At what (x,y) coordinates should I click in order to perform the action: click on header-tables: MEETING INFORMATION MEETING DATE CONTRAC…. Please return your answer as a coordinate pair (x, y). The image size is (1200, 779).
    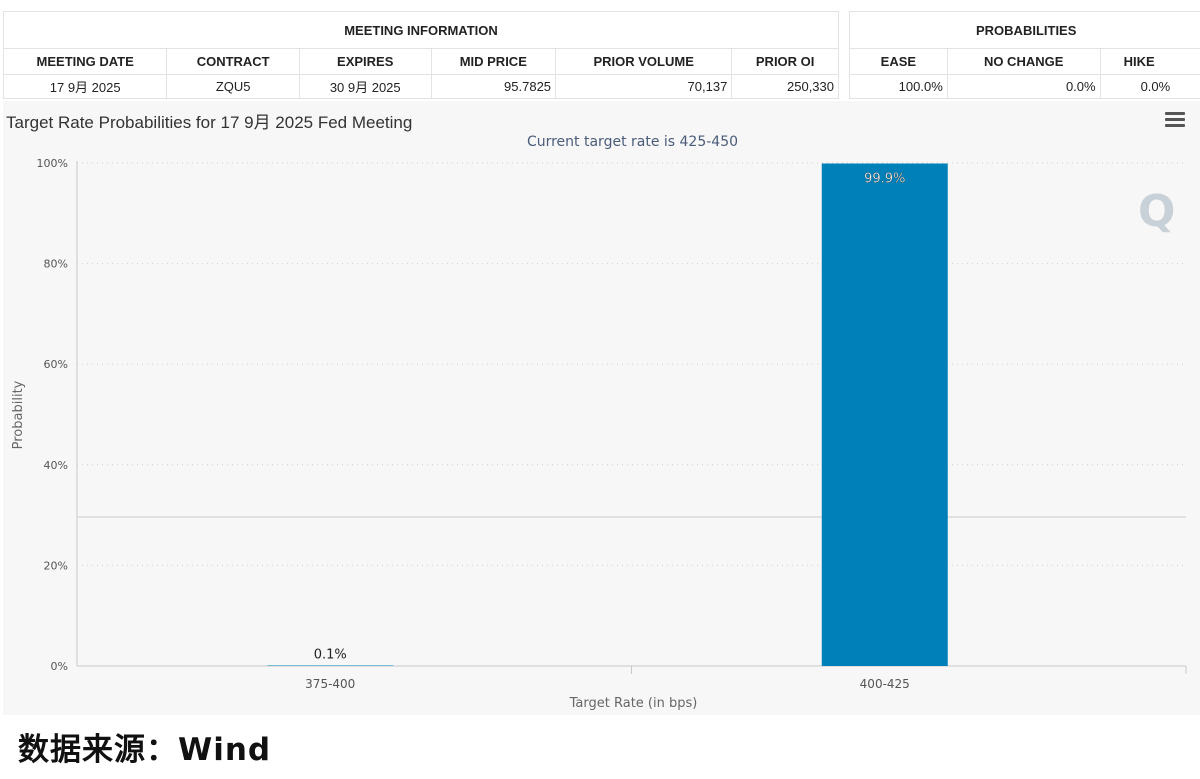
    Looking at the image, I should click on (600, 50).